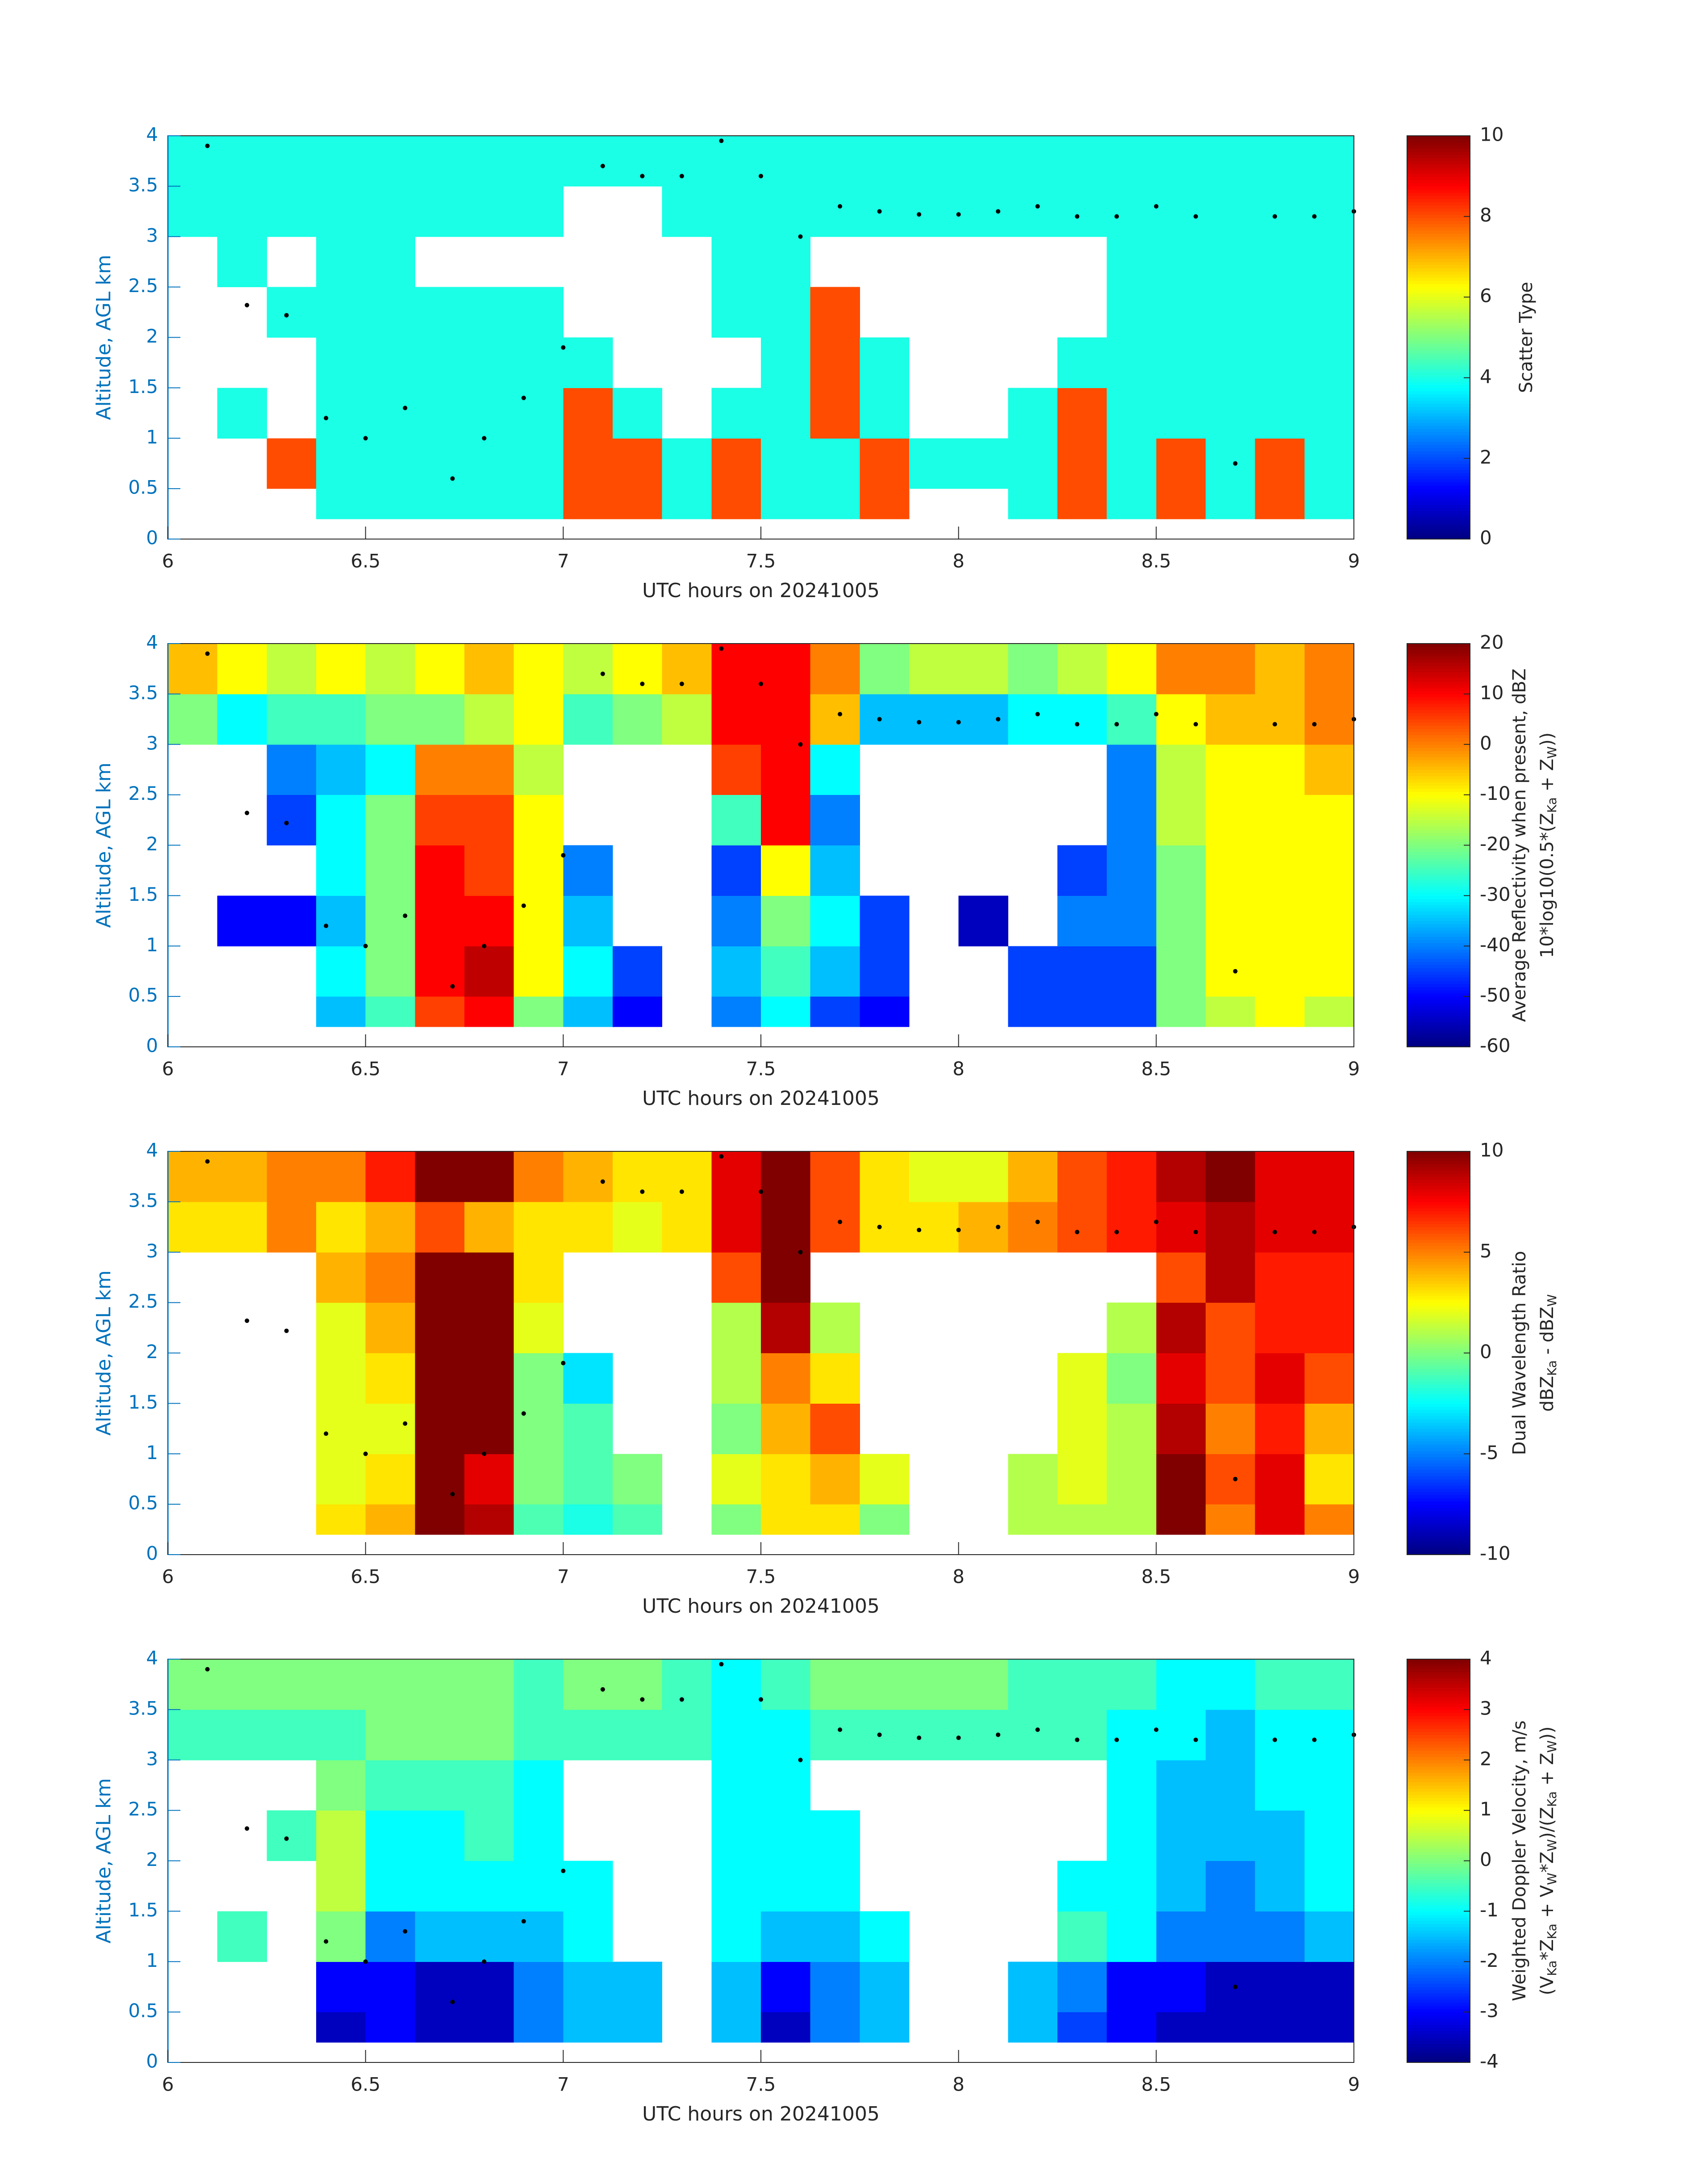  Describe the element at coordinates (1486, 376) in the screenshot. I see `colorbar-tick-label: 4` at that location.